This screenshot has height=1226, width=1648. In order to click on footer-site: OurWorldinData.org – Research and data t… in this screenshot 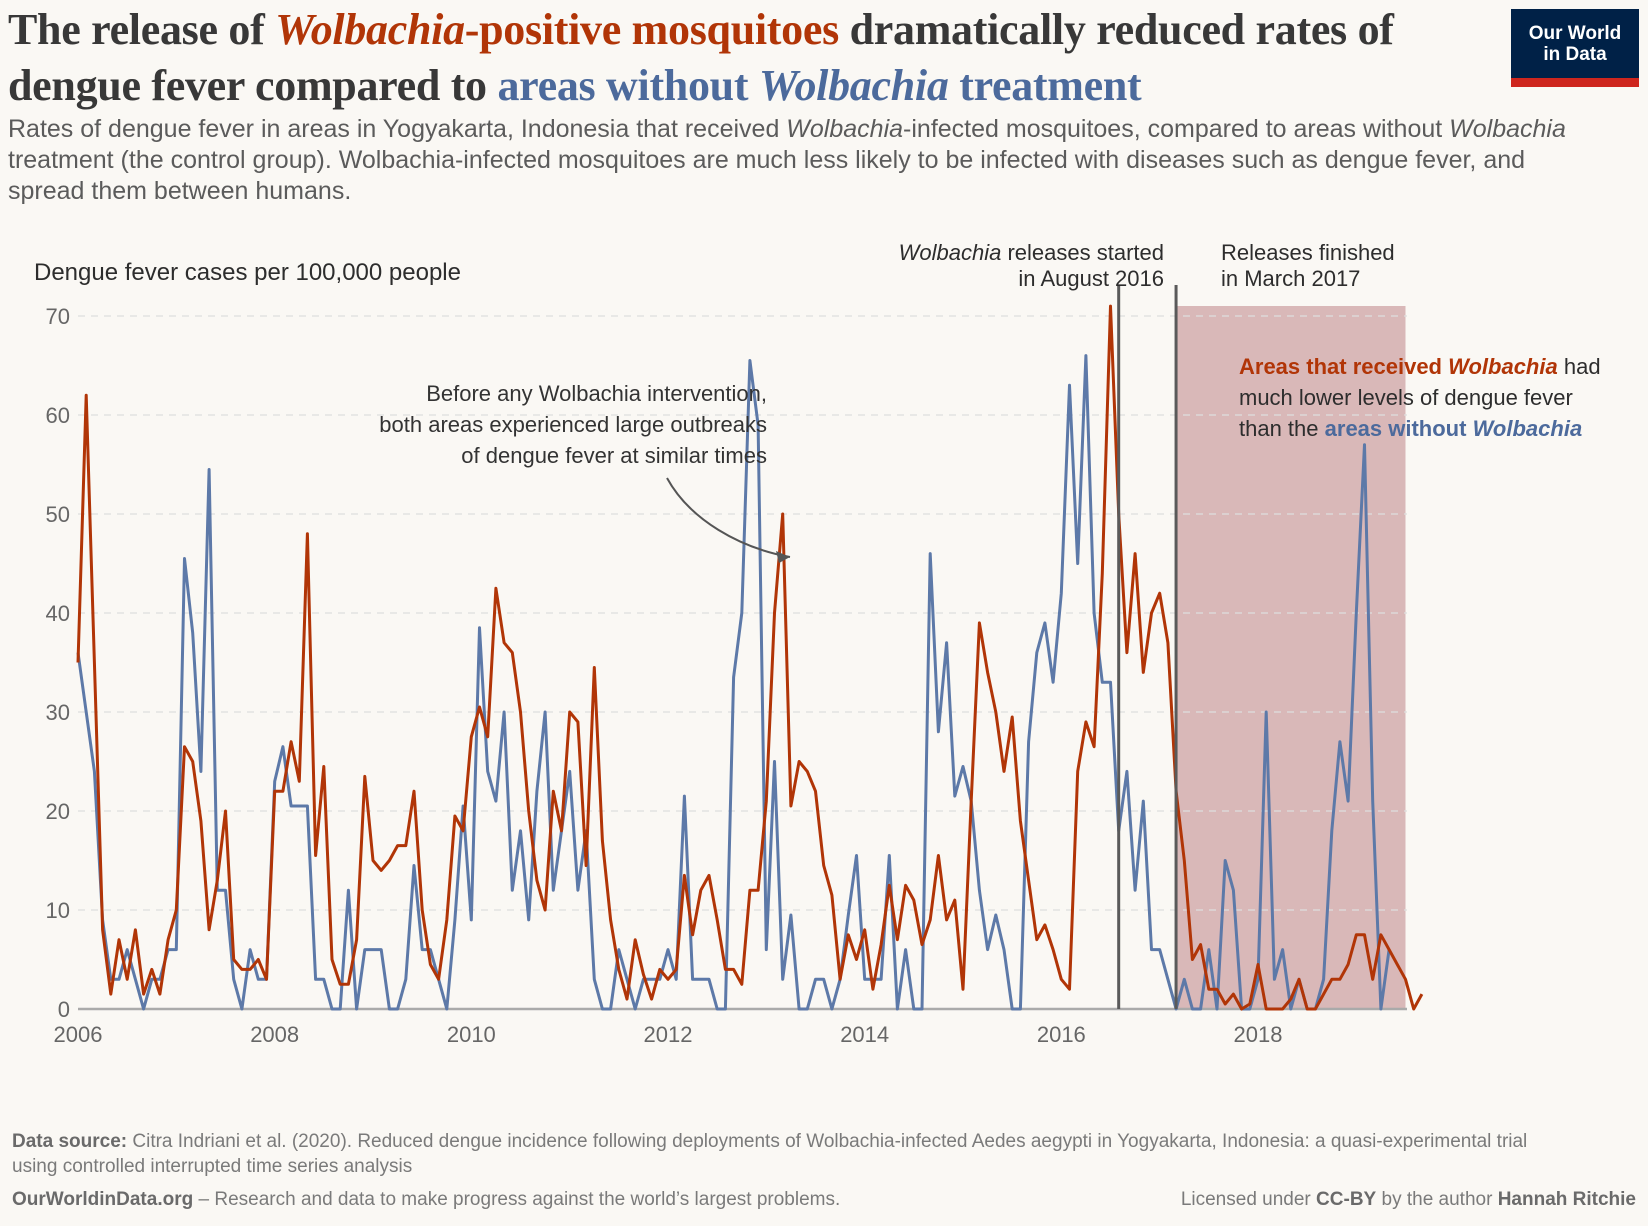, I will do `click(426, 1199)`.